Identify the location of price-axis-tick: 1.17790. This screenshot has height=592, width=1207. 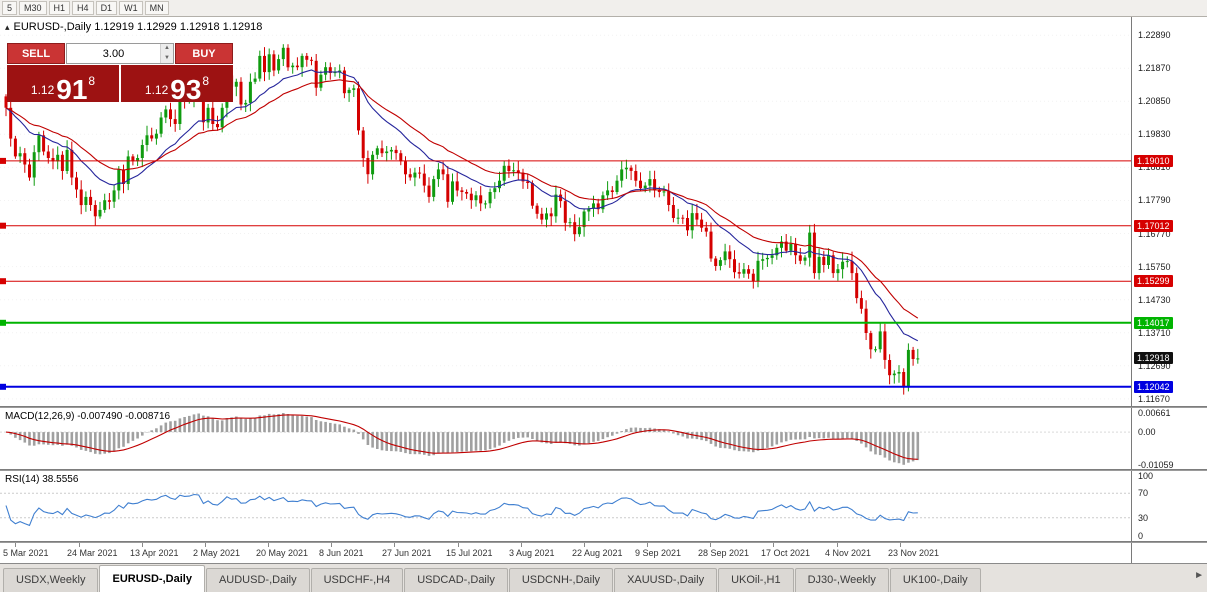
(1154, 200).